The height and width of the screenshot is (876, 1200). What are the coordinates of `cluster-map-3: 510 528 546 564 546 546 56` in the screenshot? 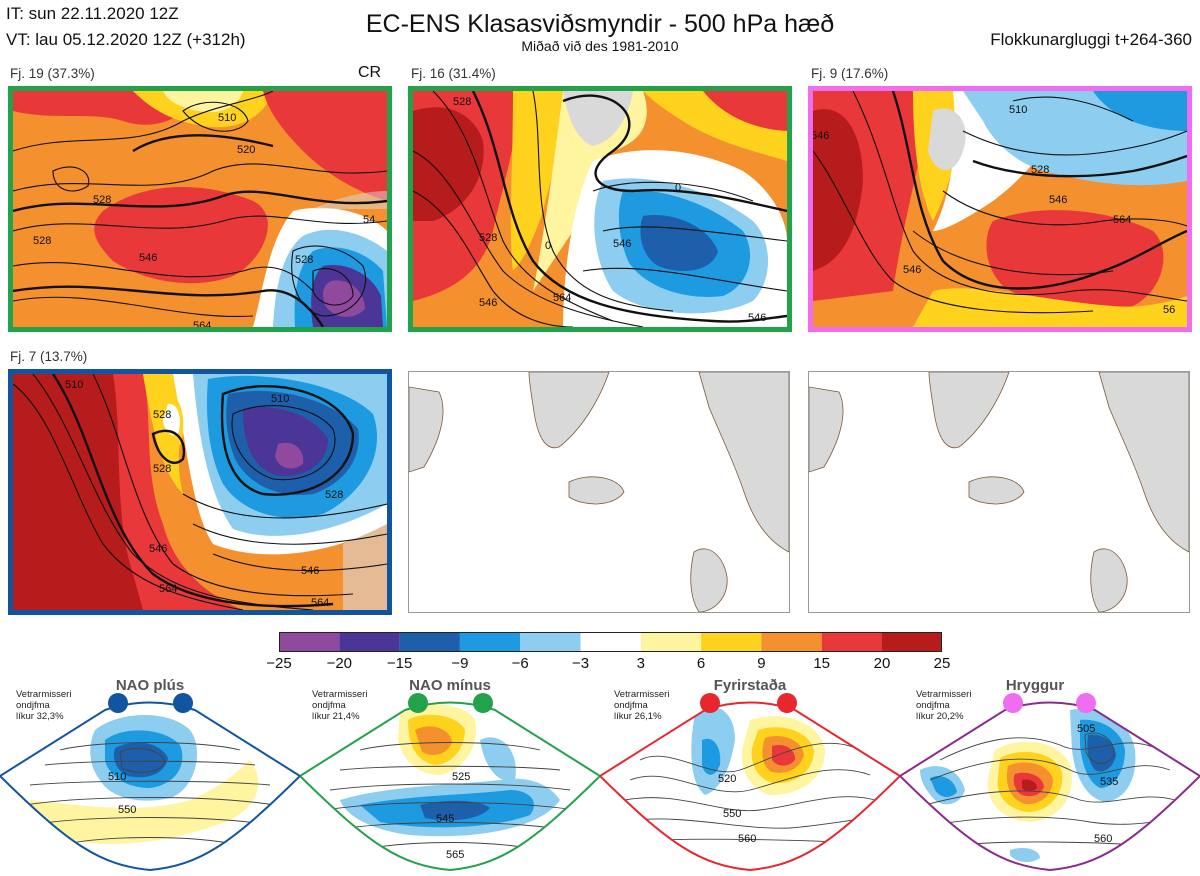 It's located at (1000, 209).